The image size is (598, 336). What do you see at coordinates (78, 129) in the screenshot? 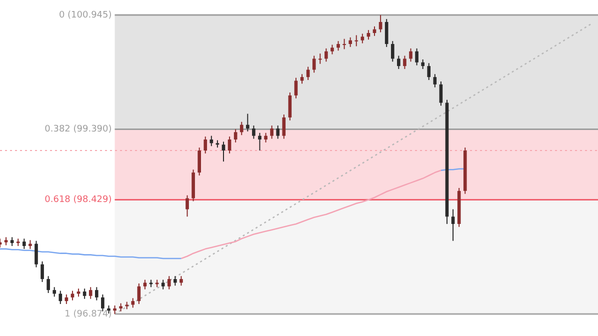
I see `ref-line-label: 0.382 (99.390)` at bounding box center [78, 129].